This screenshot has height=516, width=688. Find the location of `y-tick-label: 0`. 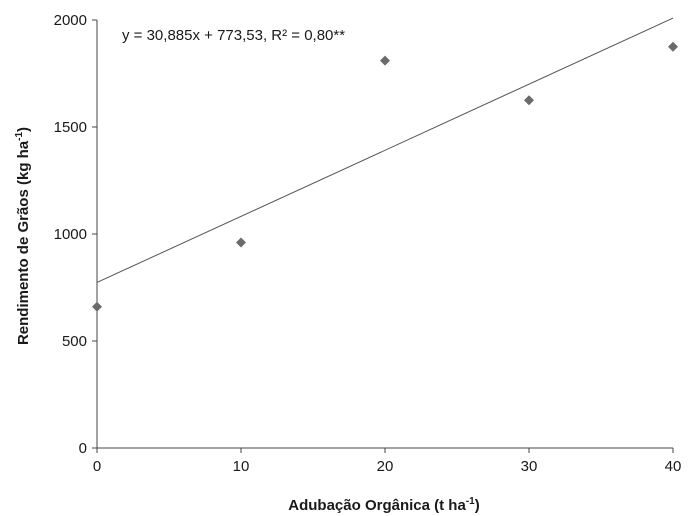

y-tick-label: 0 is located at coordinates (83, 448).